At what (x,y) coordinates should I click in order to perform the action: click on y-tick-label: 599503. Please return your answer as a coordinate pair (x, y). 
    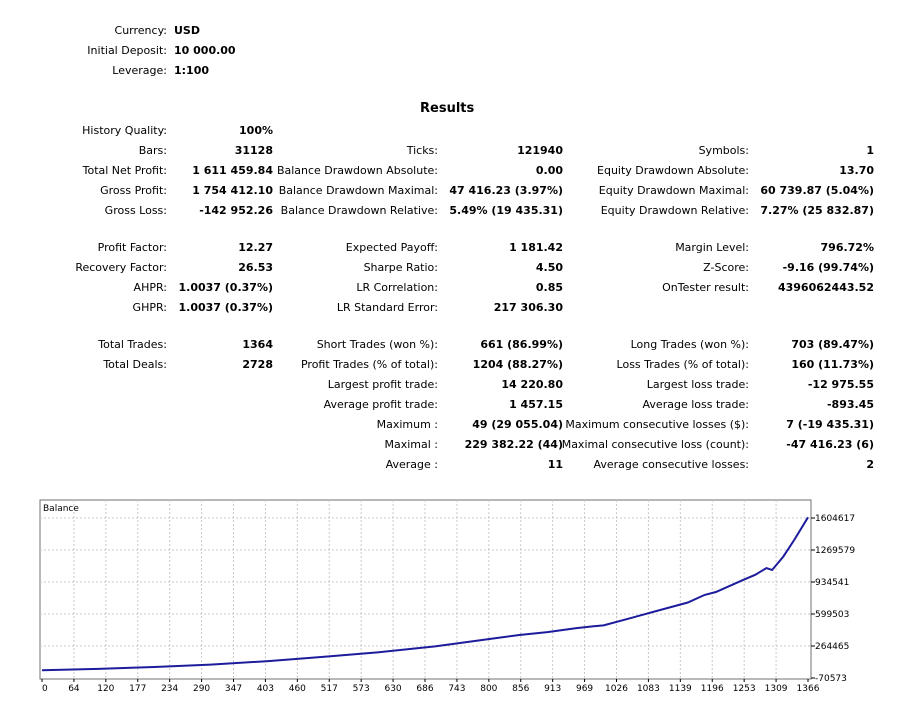
    Looking at the image, I should click on (832, 615).